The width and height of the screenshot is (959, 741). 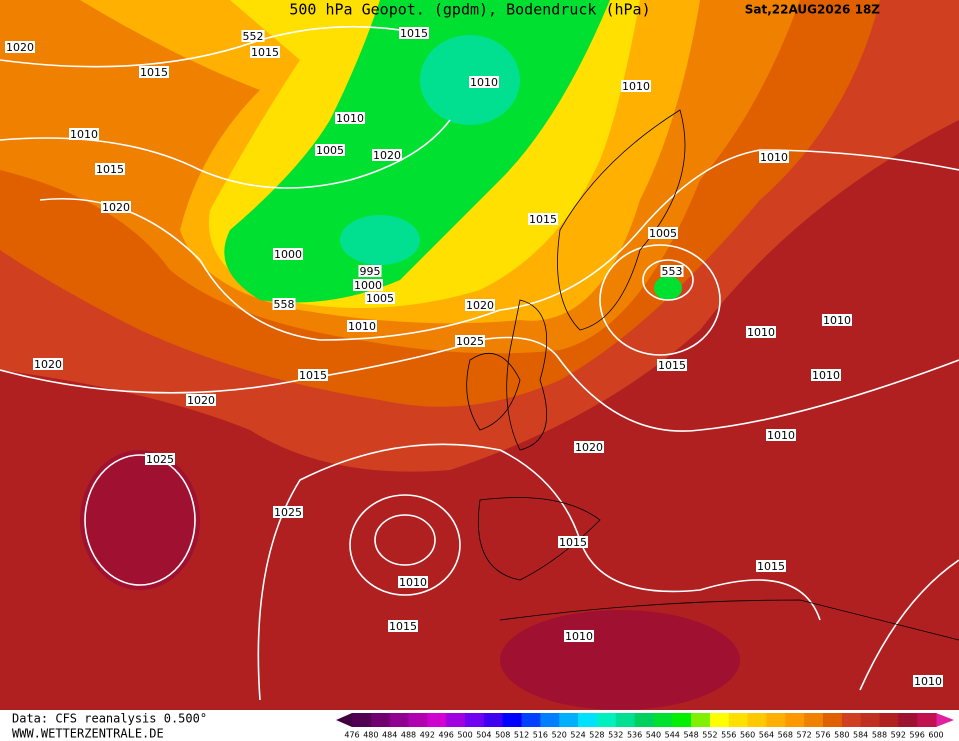 What do you see at coordinates (408, 735) in the screenshot?
I see `colorbar-tick-label: 488` at bounding box center [408, 735].